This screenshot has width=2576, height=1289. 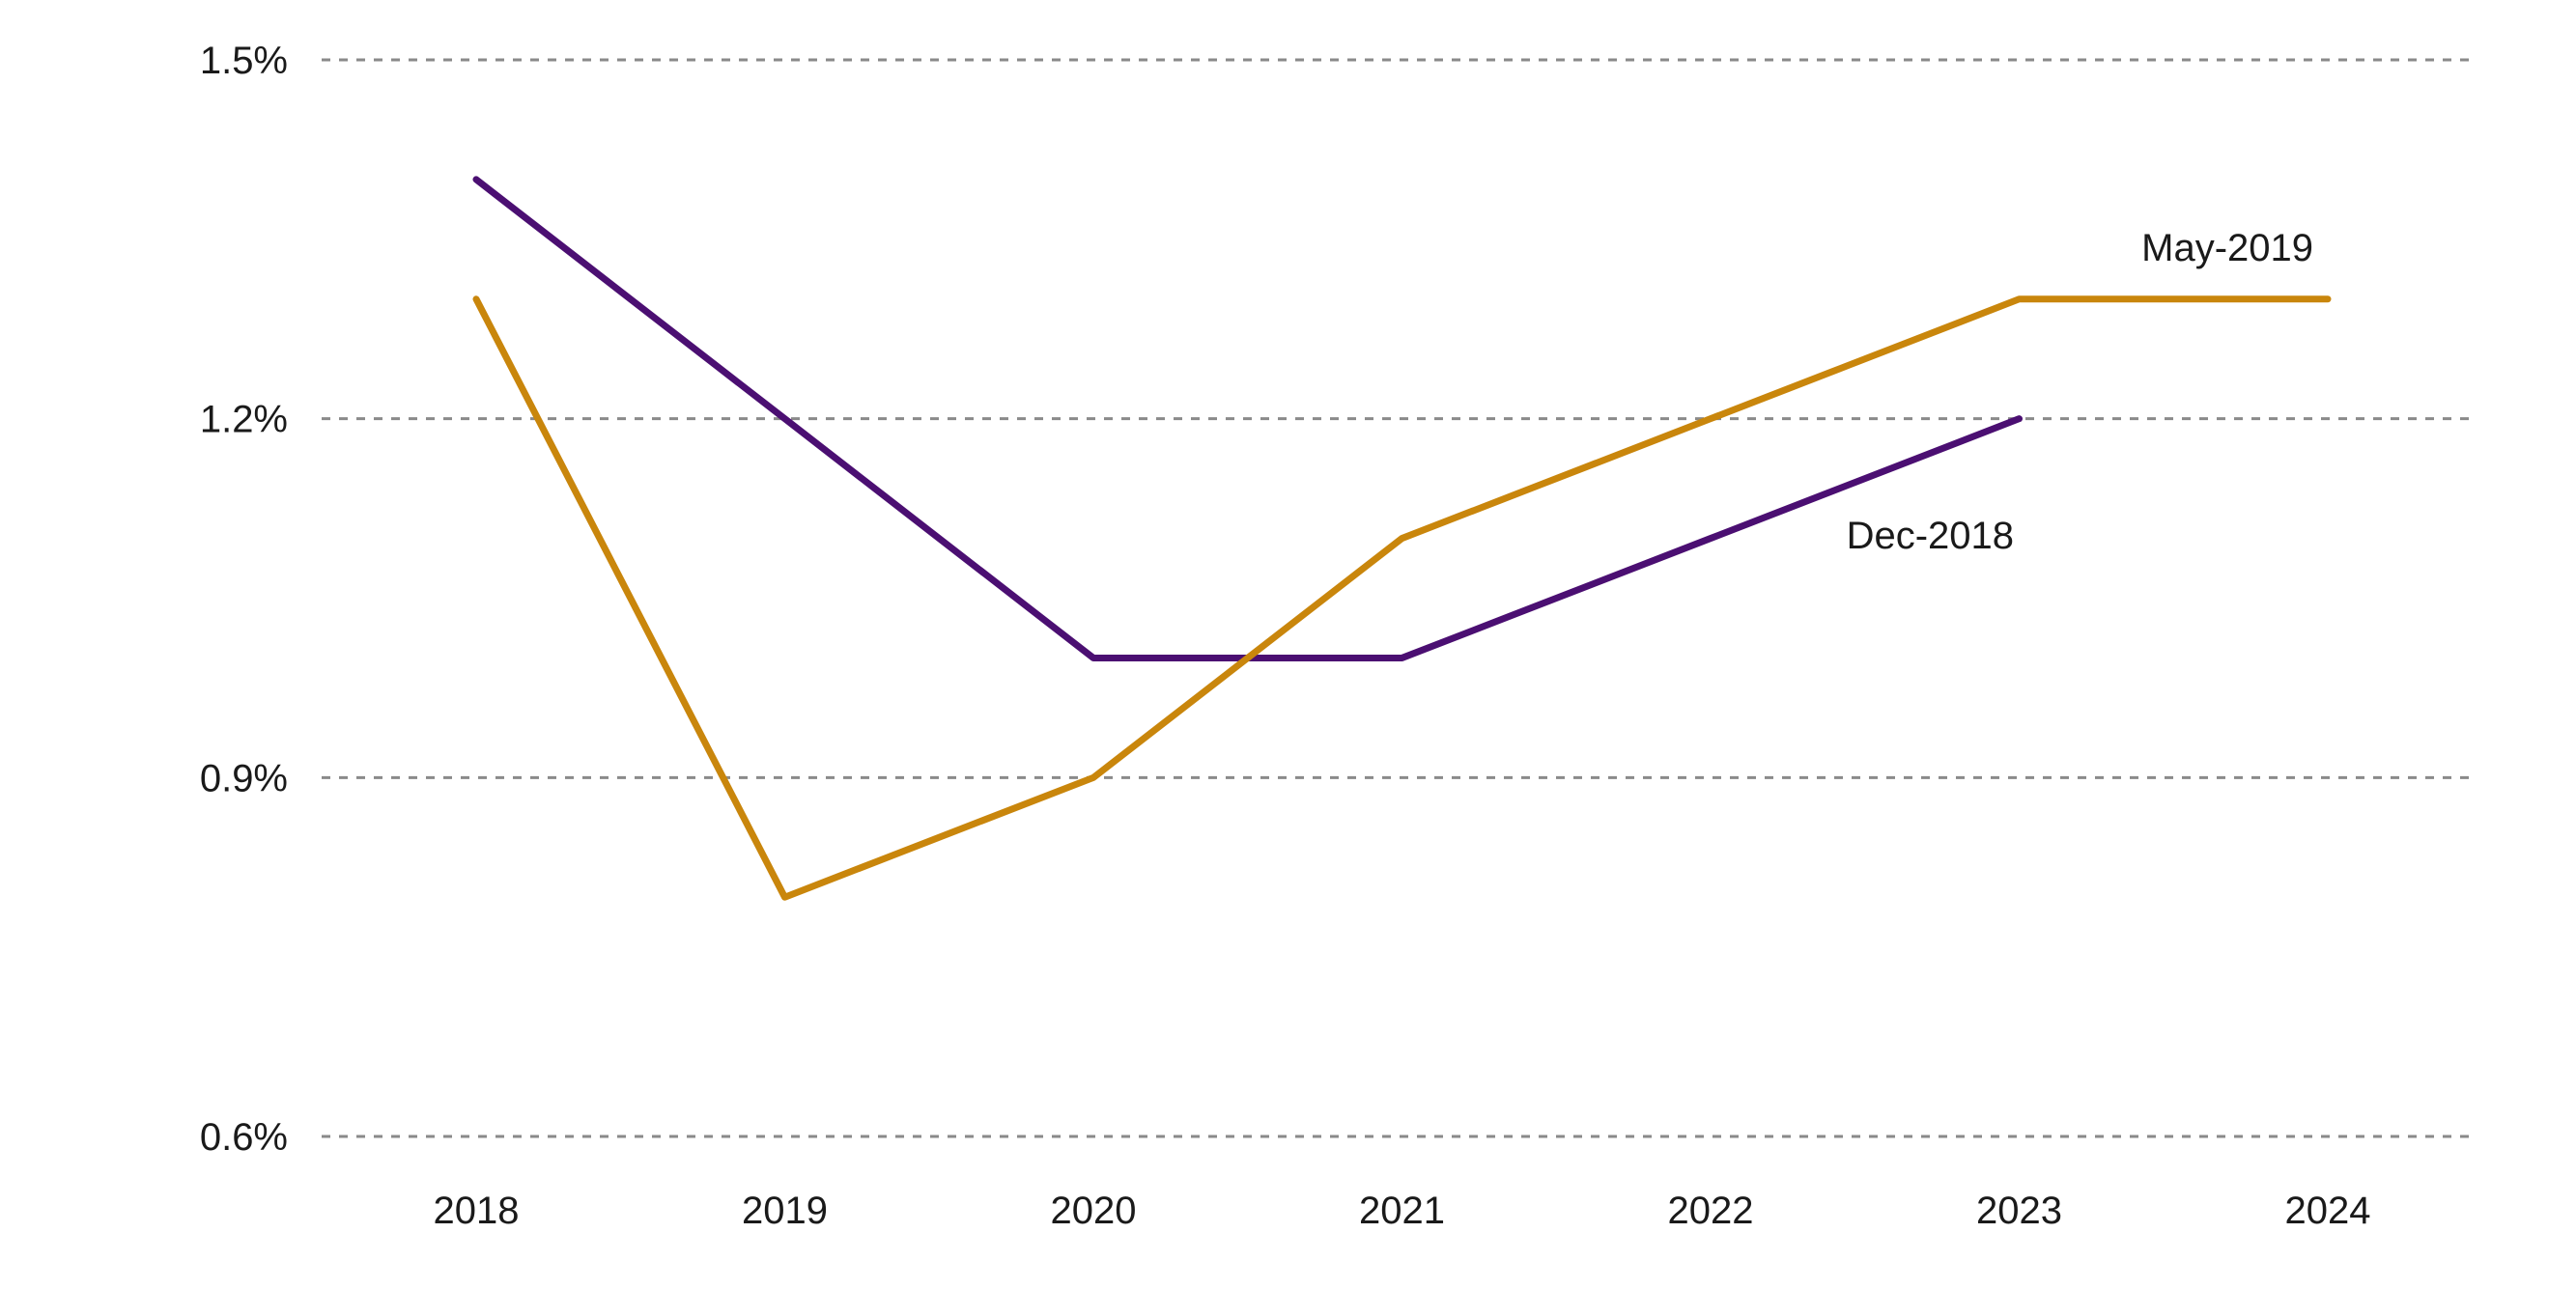 What do you see at coordinates (244, 1137) in the screenshot?
I see `y-tick-label: 0.6%` at bounding box center [244, 1137].